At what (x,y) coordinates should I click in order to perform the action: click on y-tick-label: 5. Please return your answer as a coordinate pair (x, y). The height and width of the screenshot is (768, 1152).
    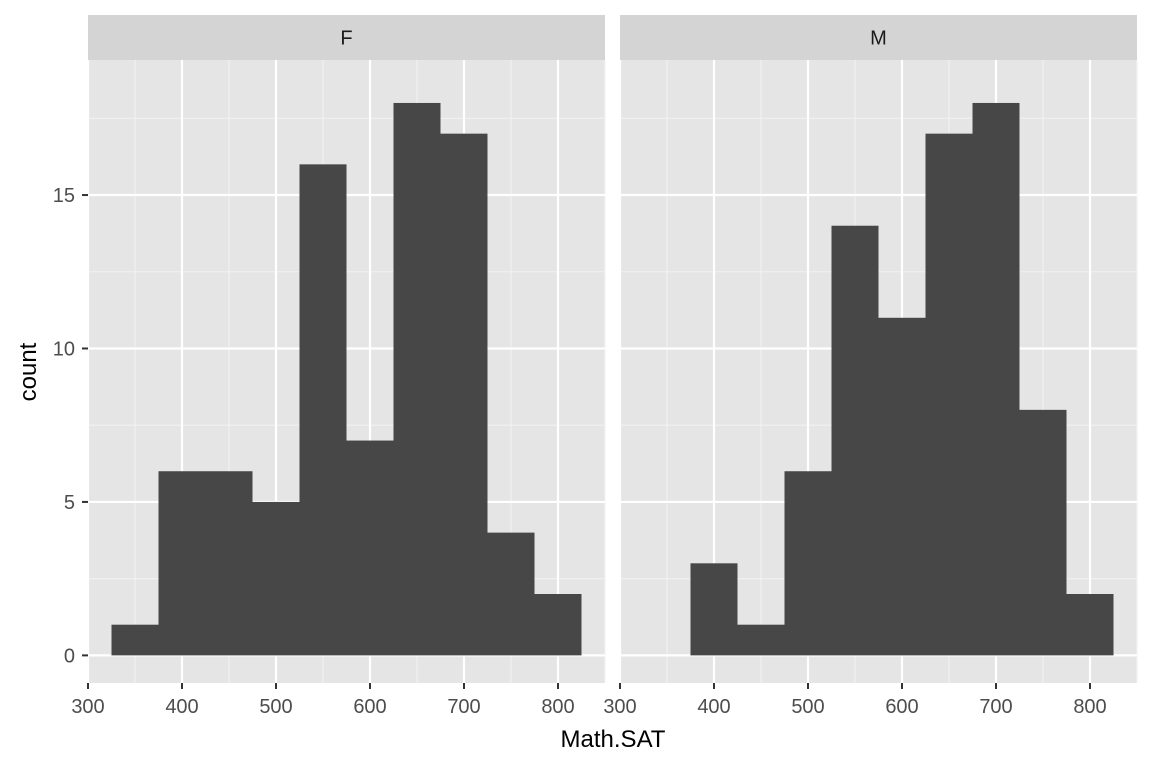
    Looking at the image, I should click on (69, 503).